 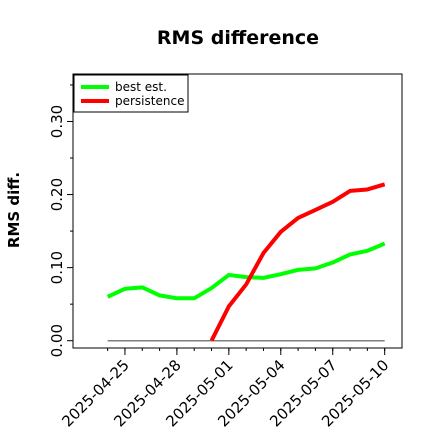 What do you see at coordinates (246, 271) in the screenshot?
I see `series-line-best-est` at bounding box center [246, 271].